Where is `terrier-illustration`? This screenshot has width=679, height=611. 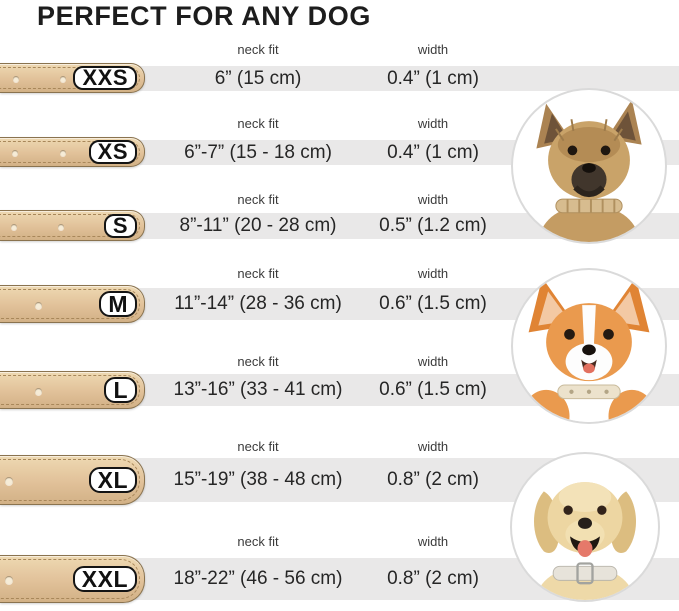
terrier-illustration is located at coordinates (589, 170).